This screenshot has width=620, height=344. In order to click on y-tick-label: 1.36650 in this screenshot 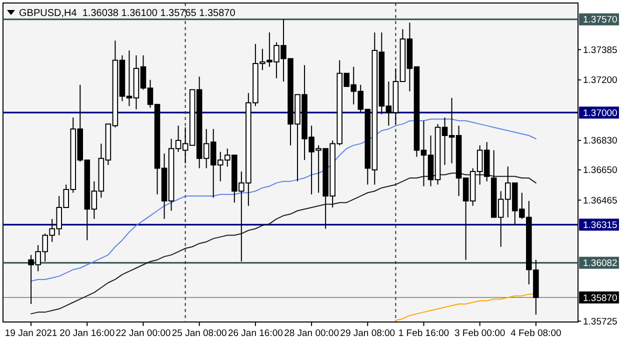, I will do `click(600, 170)`.